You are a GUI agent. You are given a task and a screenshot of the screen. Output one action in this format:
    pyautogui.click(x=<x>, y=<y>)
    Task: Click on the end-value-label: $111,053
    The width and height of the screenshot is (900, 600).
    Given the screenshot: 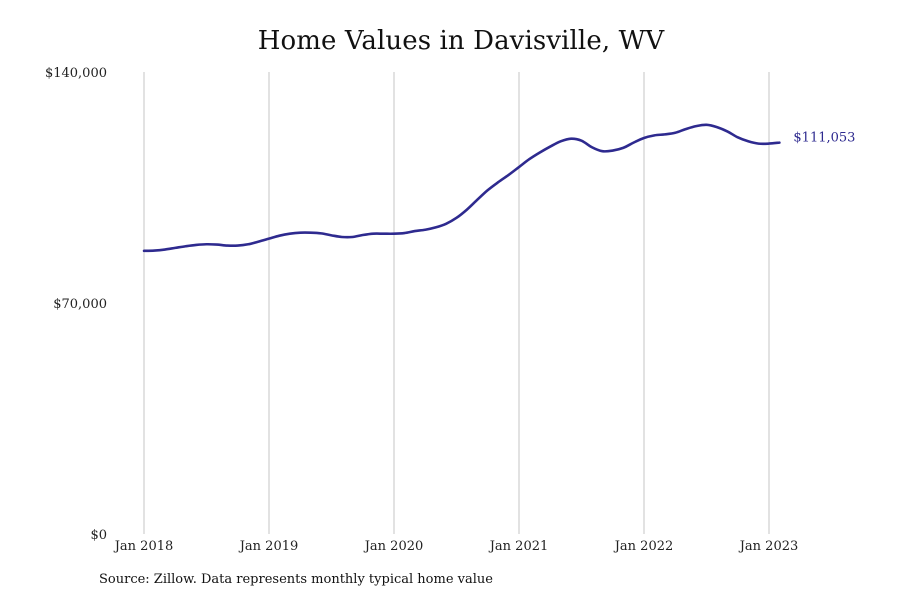 What is the action you would take?
    pyautogui.click(x=824, y=138)
    